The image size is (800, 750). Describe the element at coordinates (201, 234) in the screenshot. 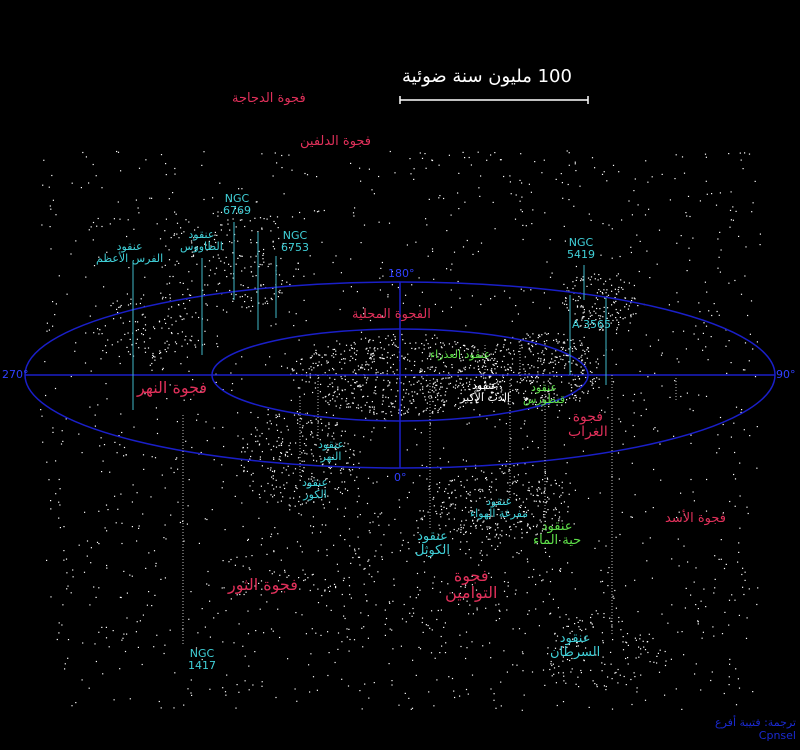

I see `pavo-cluster-line1: عنقود` at that location.